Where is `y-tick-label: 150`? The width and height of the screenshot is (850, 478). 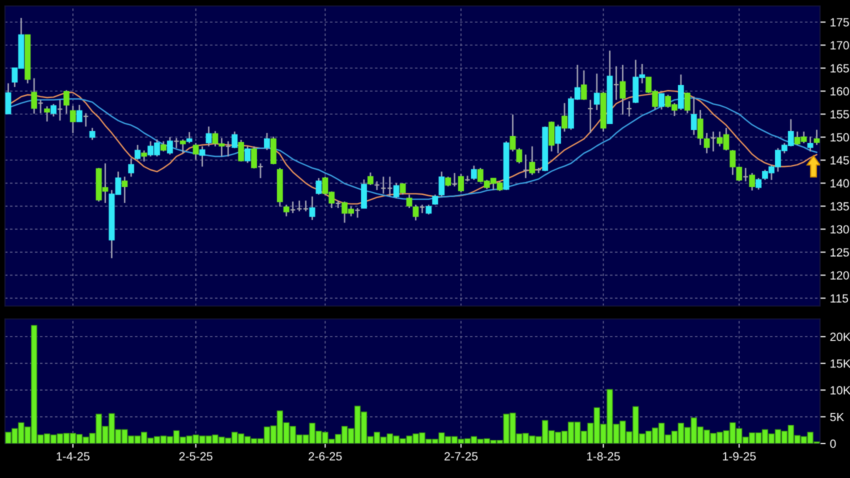
y-tick-label: 150 is located at coordinates (839, 137).